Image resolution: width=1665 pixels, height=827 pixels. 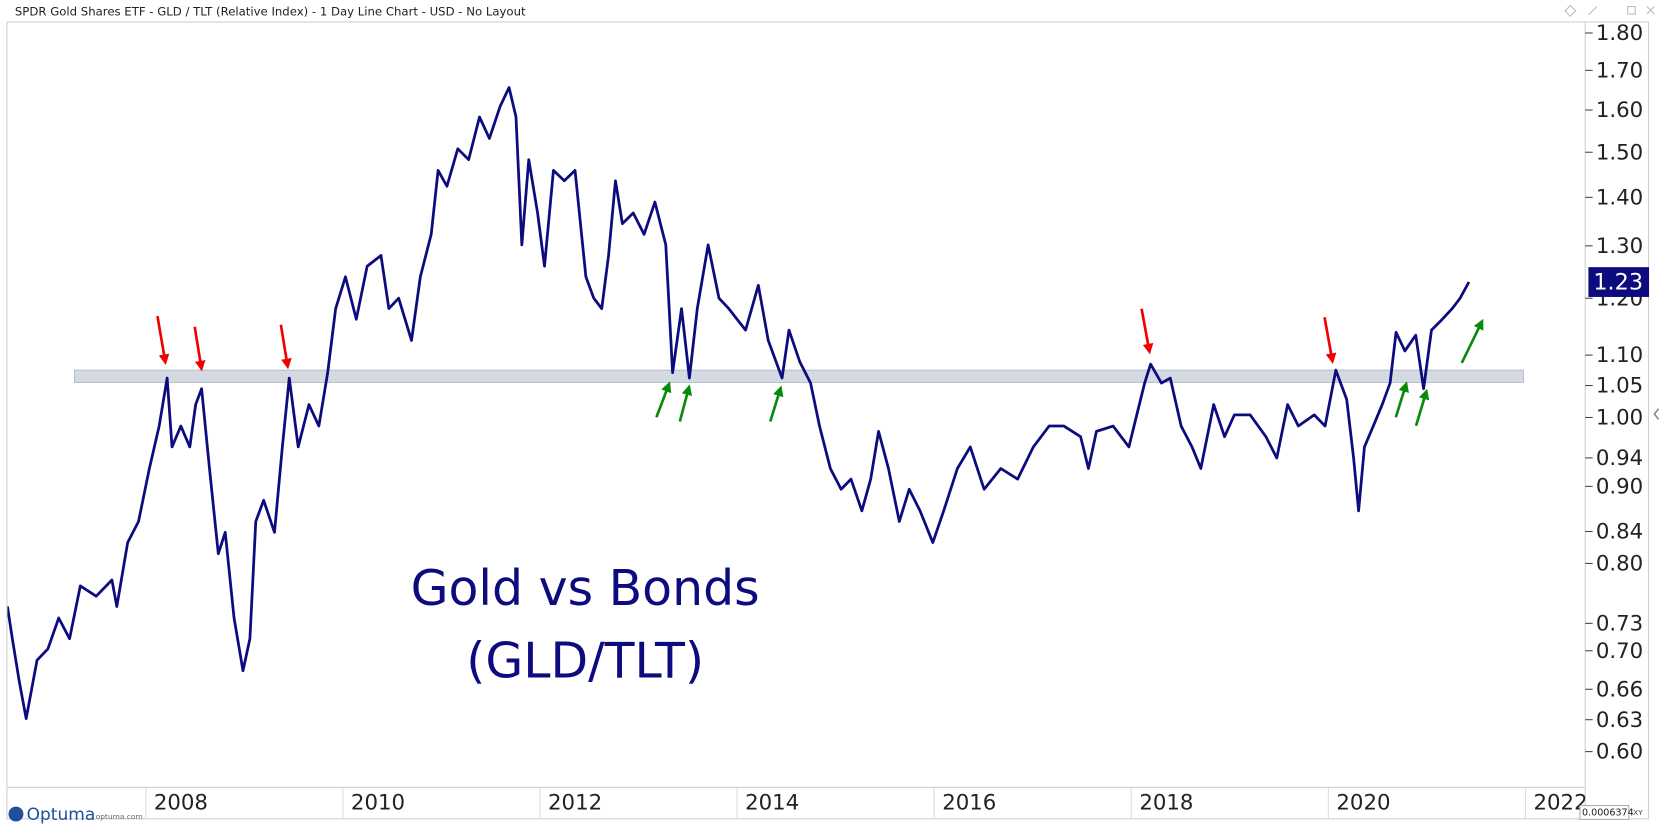 What do you see at coordinates (585, 661) in the screenshot?
I see `annotation: (GLD/TLT)` at bounding box center [585, 661].